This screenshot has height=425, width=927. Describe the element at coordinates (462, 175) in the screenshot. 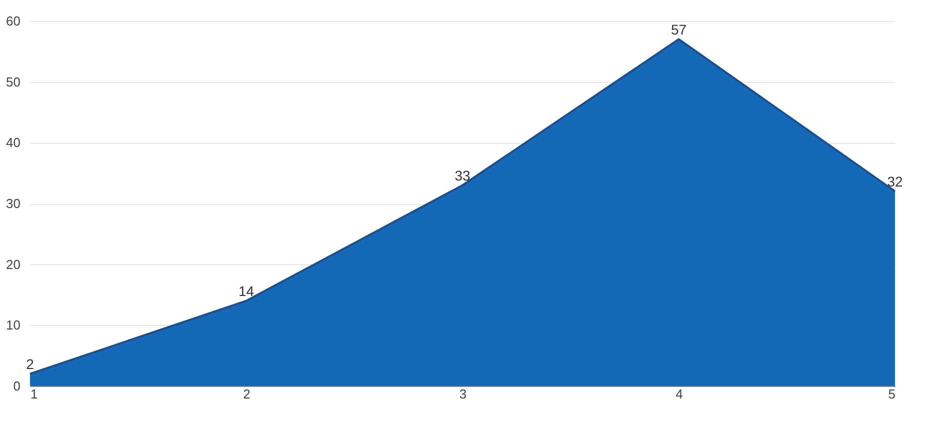

I see `data-label: 33` at that location.